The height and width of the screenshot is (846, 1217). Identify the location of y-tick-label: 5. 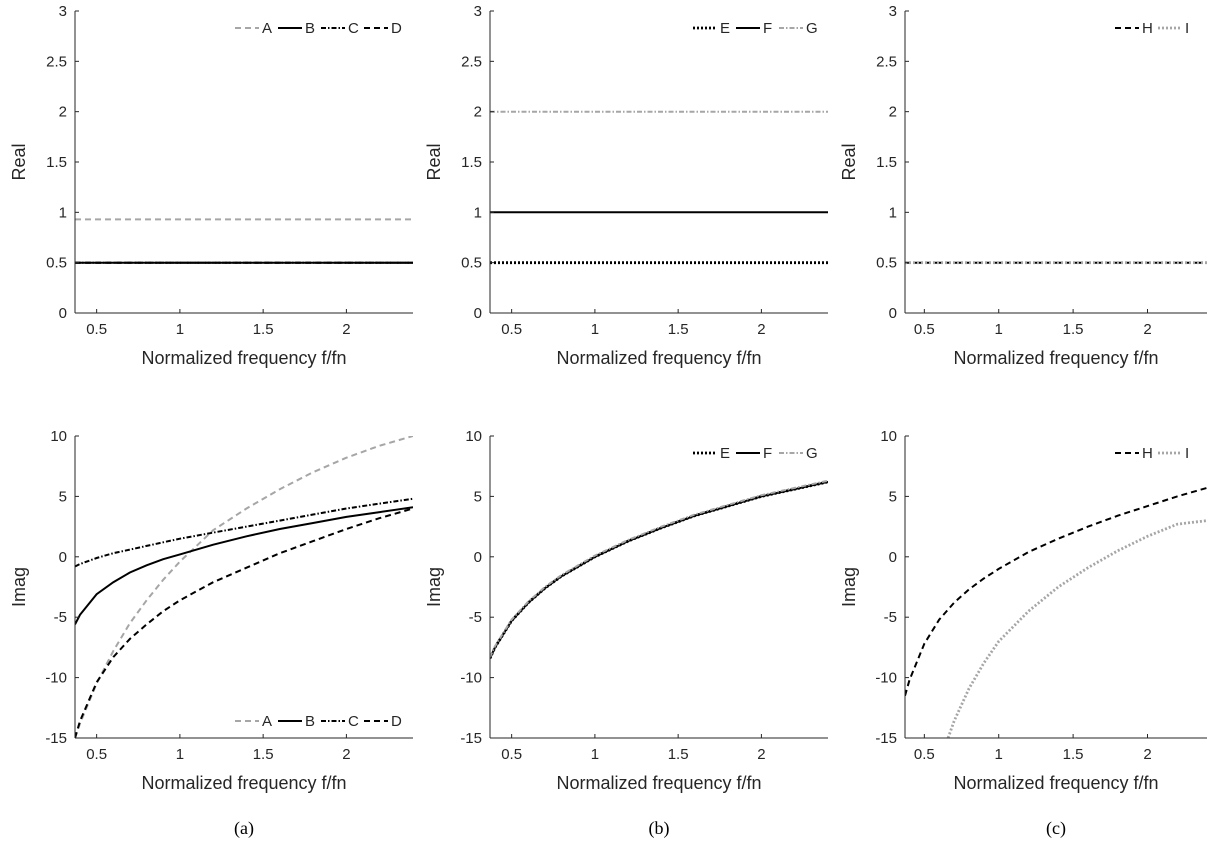
(893, 496).